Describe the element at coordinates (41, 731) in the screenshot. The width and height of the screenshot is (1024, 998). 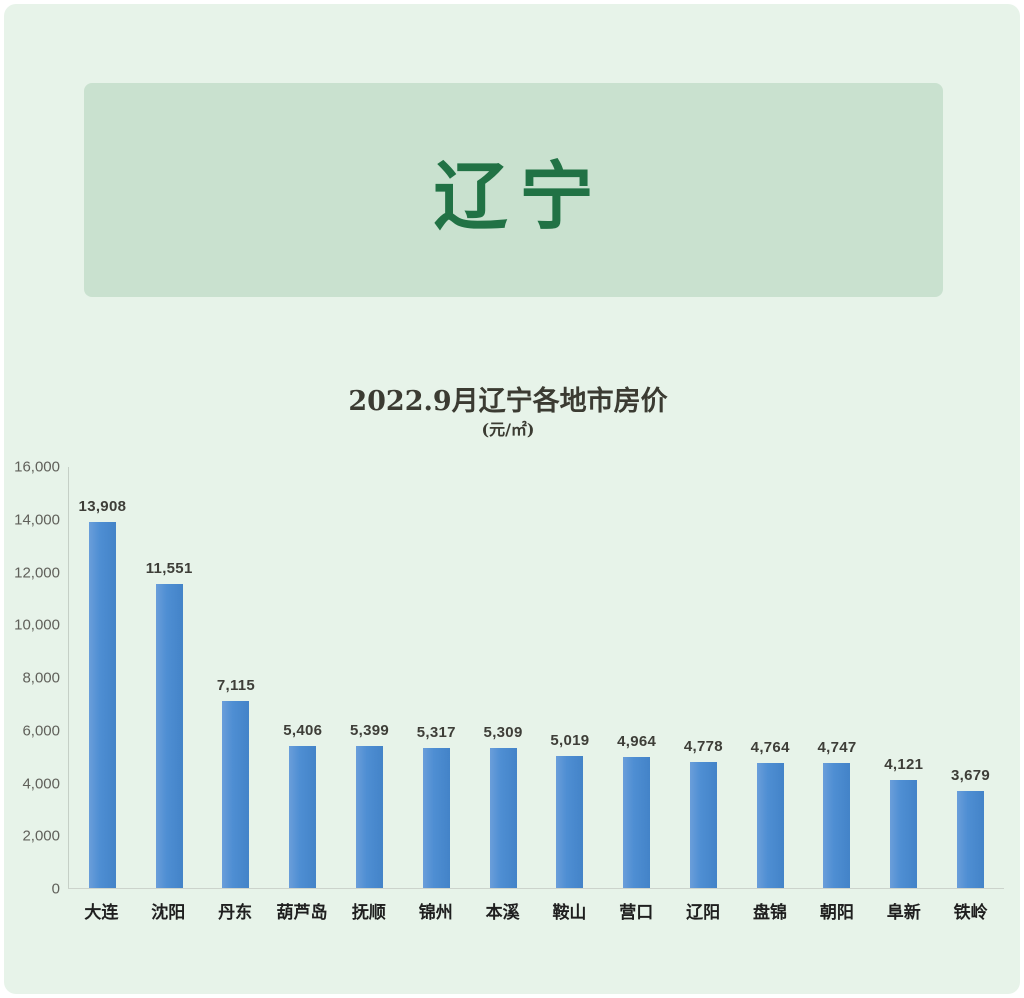
I see `y-tick-label: 6,000` at that location.